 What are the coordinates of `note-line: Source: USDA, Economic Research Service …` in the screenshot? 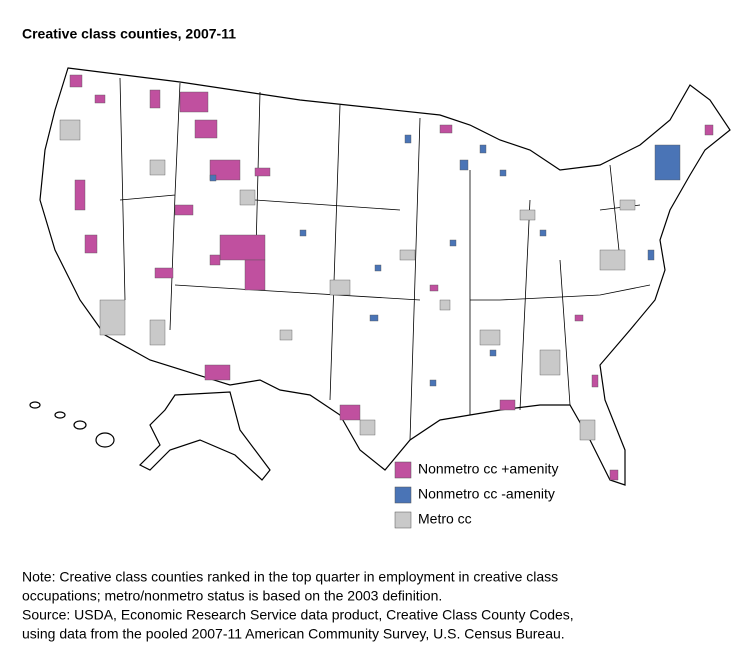 It's located at (298, 615).